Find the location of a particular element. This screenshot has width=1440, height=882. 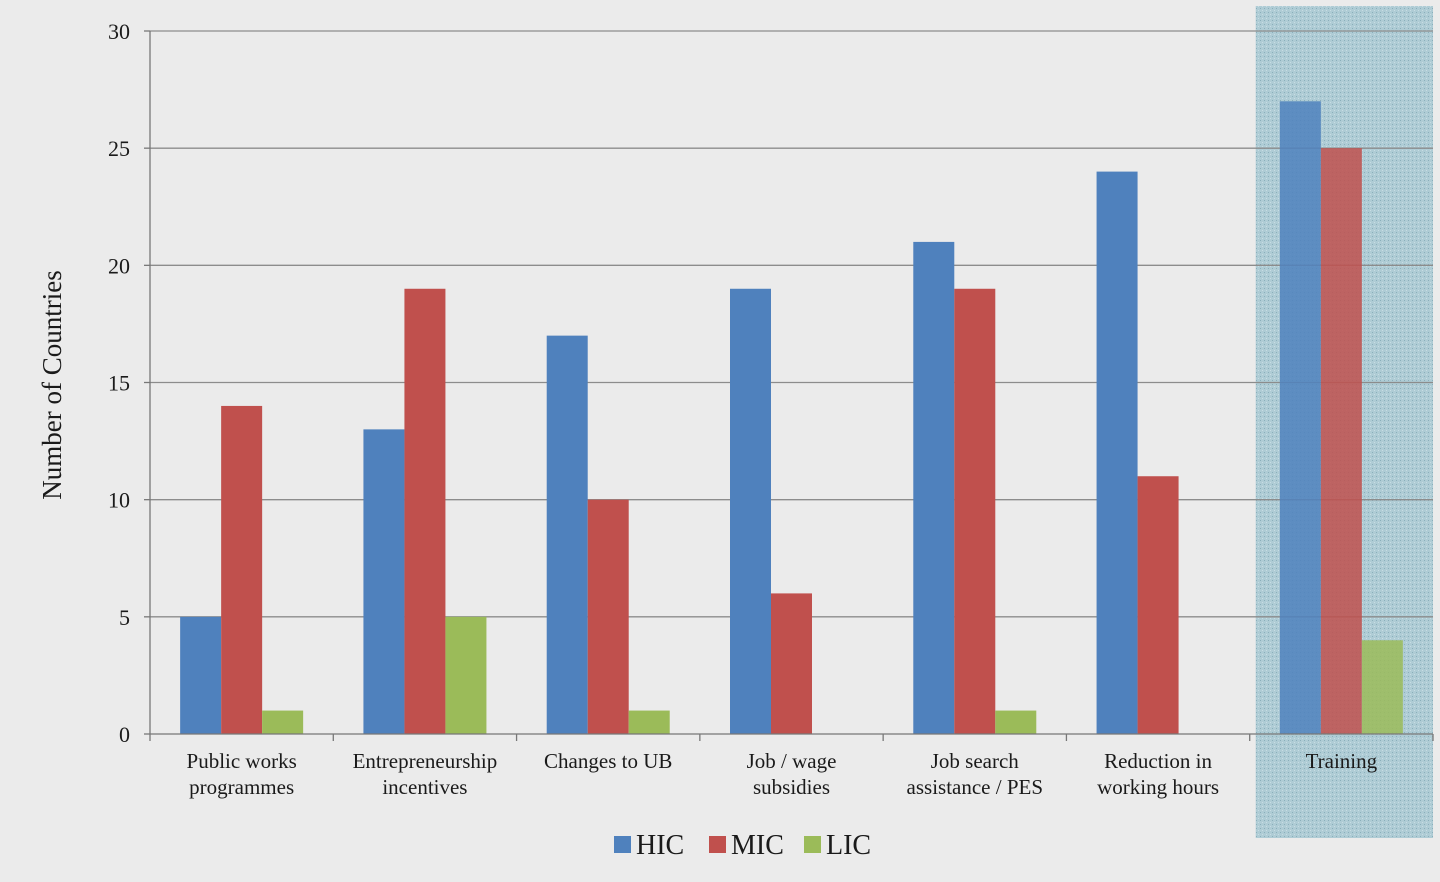

y-tick-label: 20 is located at coordinates (119, 265).